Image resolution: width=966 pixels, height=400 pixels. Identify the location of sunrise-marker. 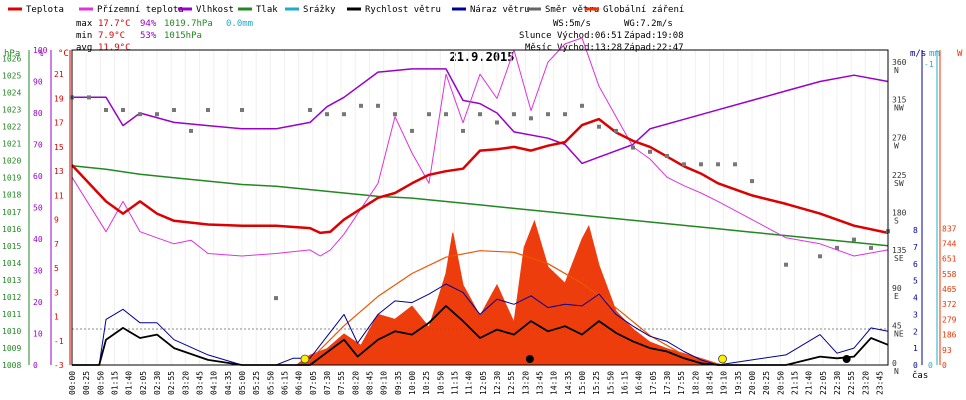
(305, 359).